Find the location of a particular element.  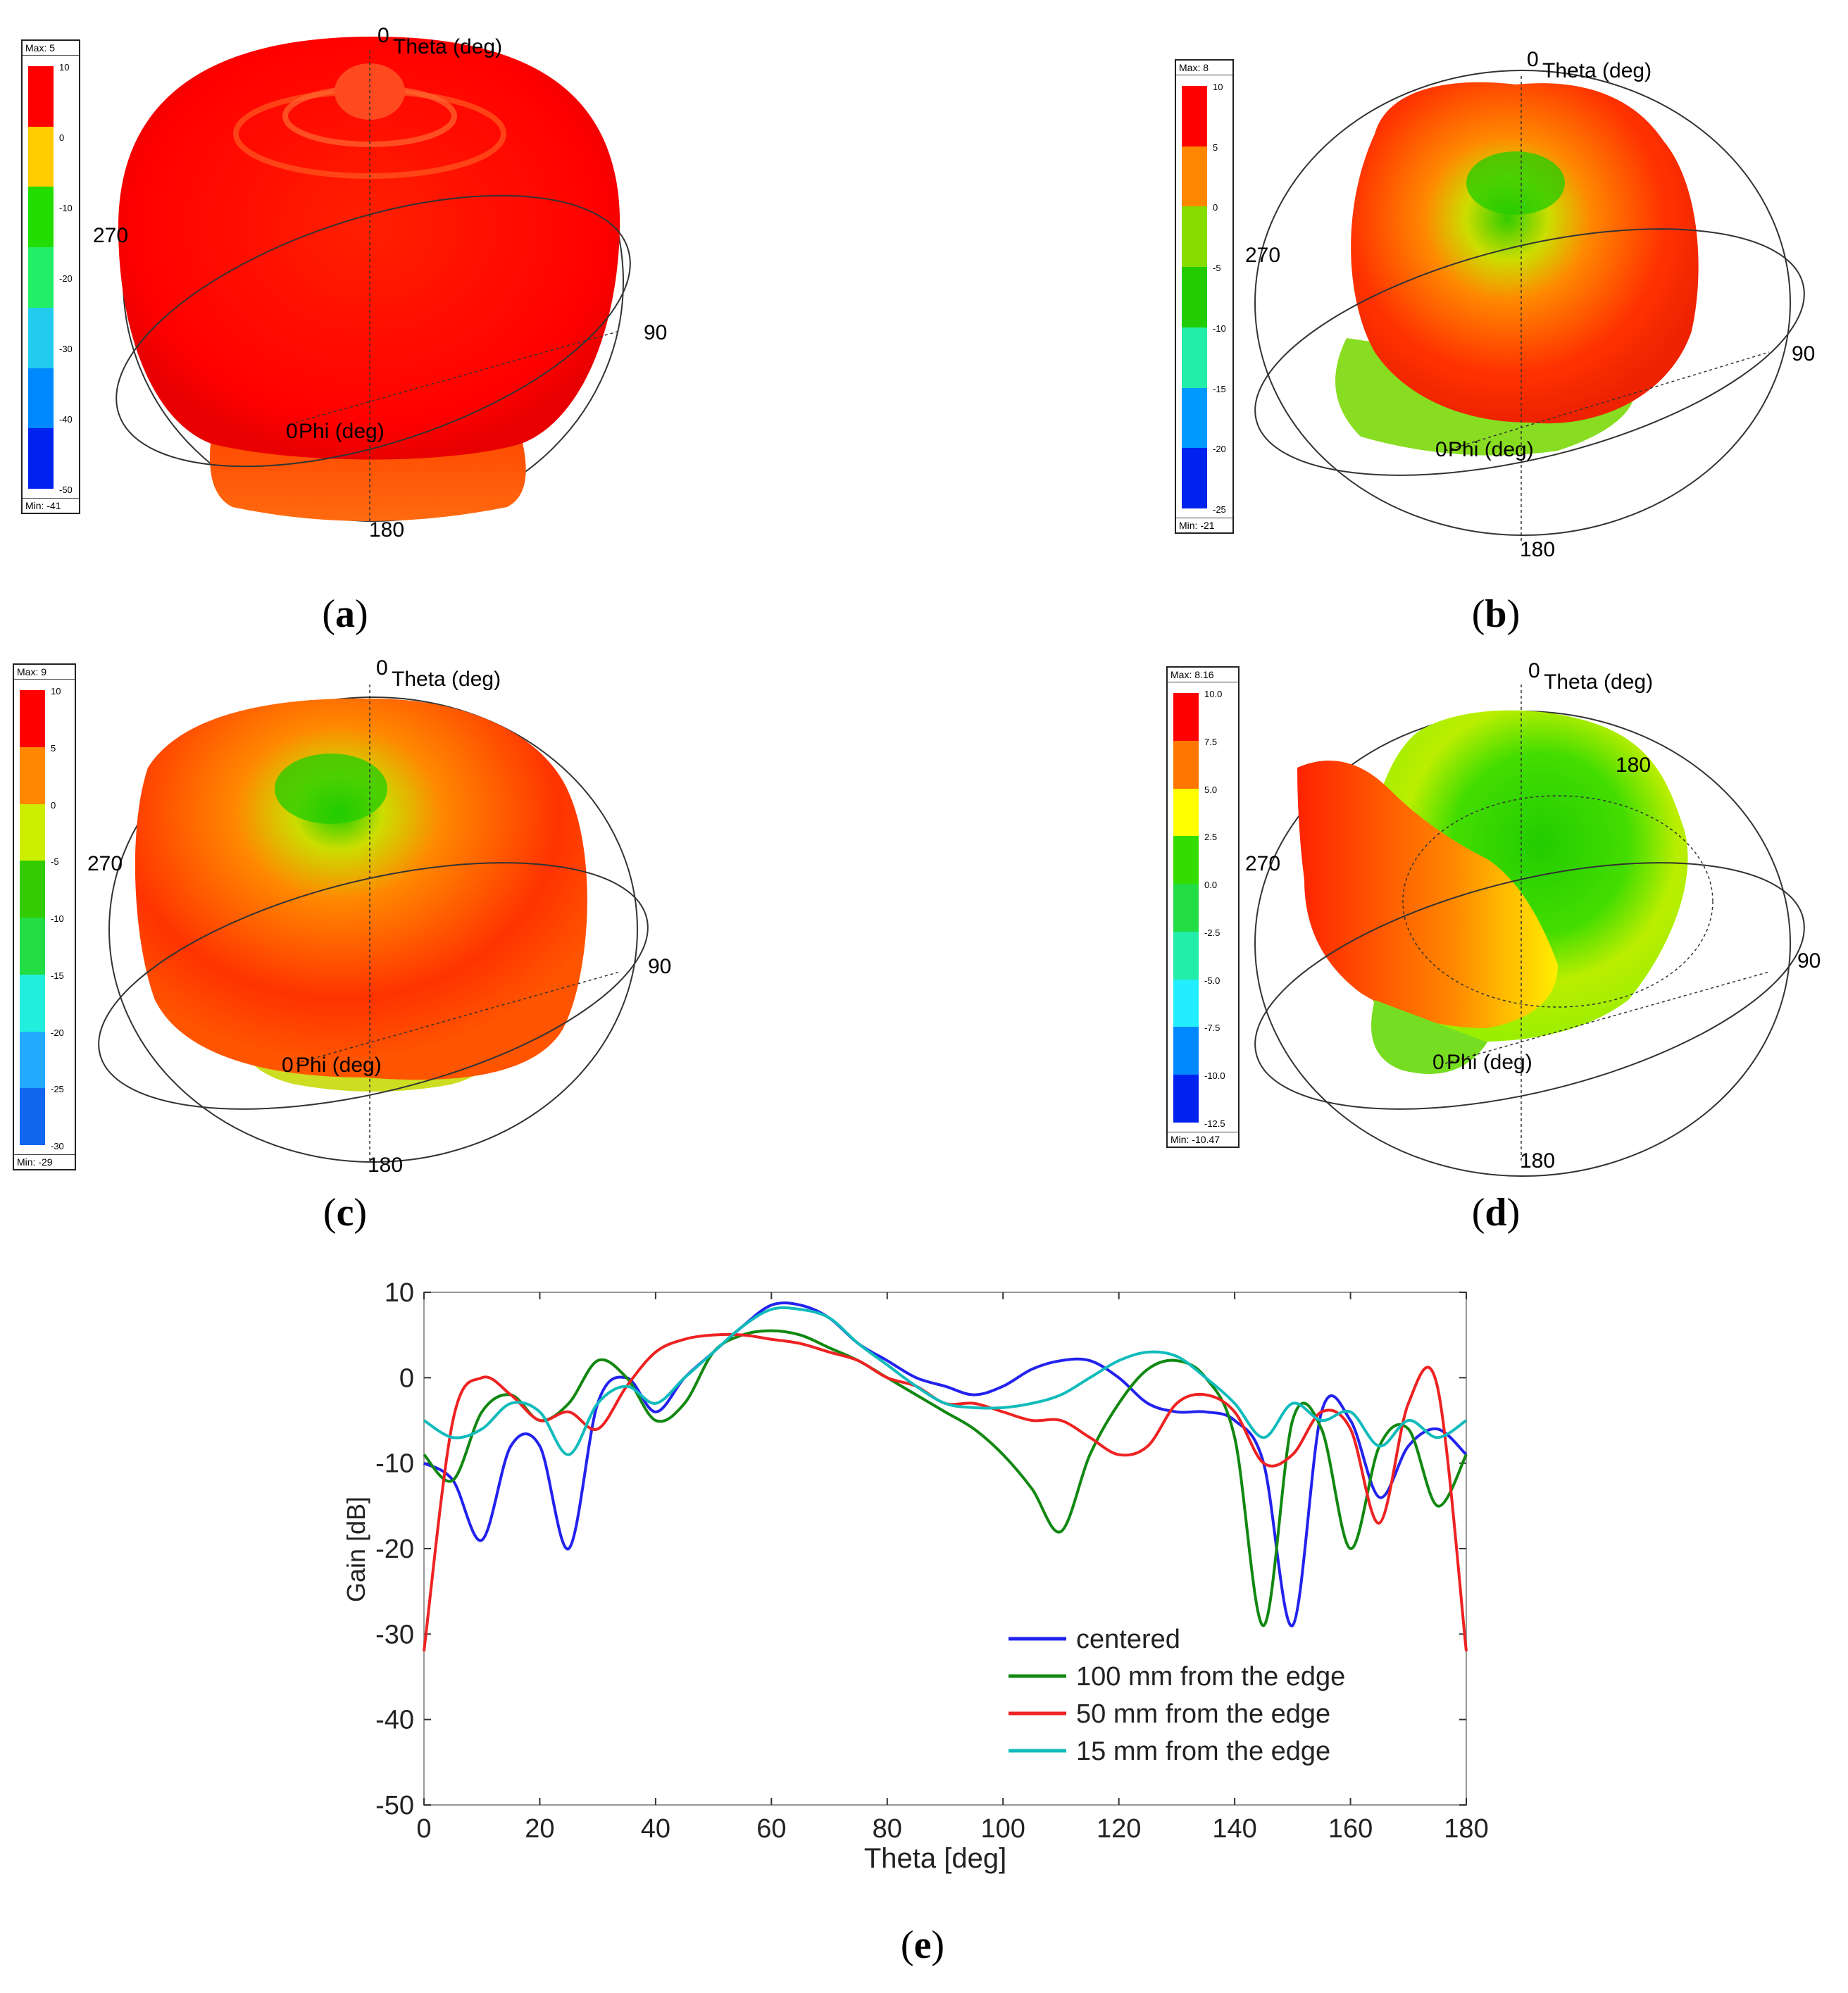

y-tick-label: -50 is located at coordinates (394, 1805).